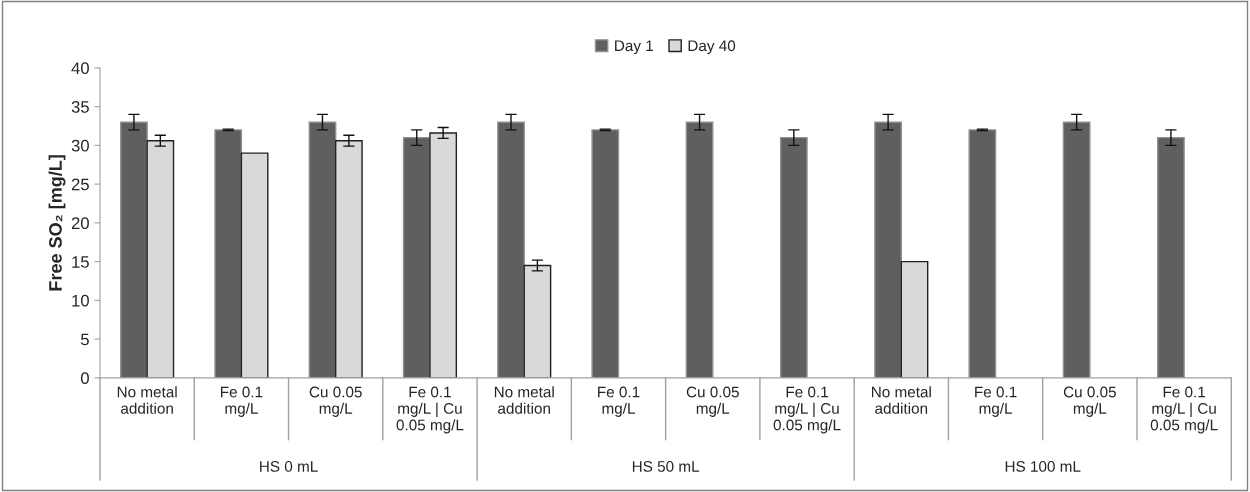 The width and height of the screenshot is (1250, 492). I want to click on y-tick-label: 25, so click(80, 184).